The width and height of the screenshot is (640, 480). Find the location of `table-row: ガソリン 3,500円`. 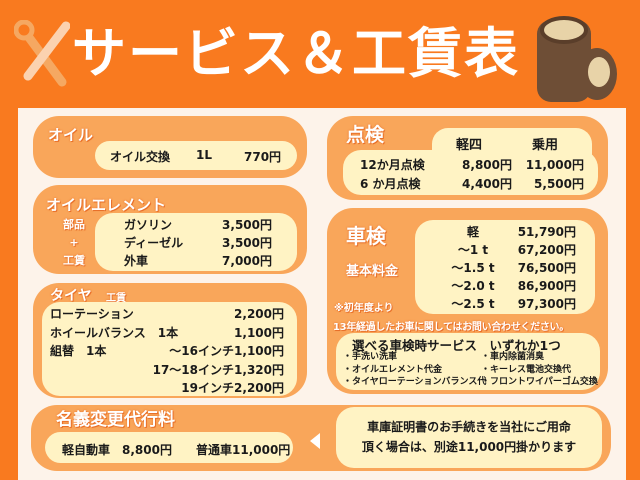

table-row: ガソリン 3,500円 is located at coordinates (198, 225).